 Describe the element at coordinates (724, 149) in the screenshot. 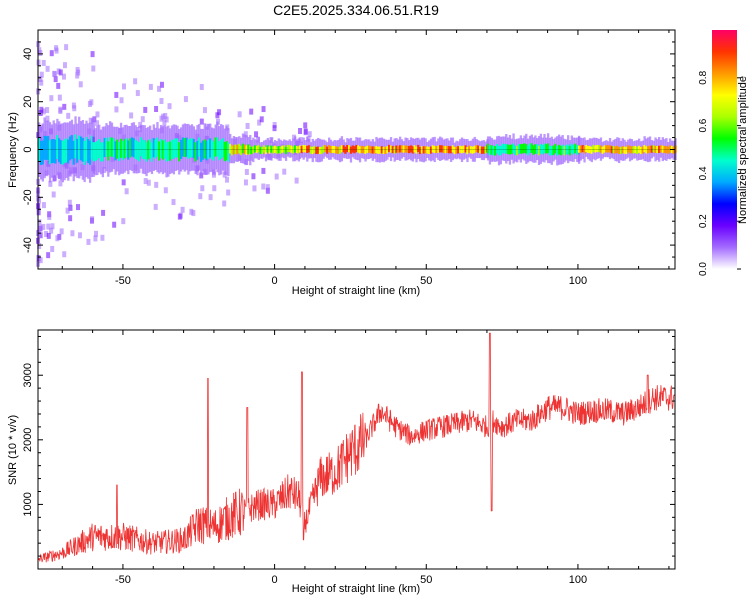

I see `colorbar-gradient` at that location.